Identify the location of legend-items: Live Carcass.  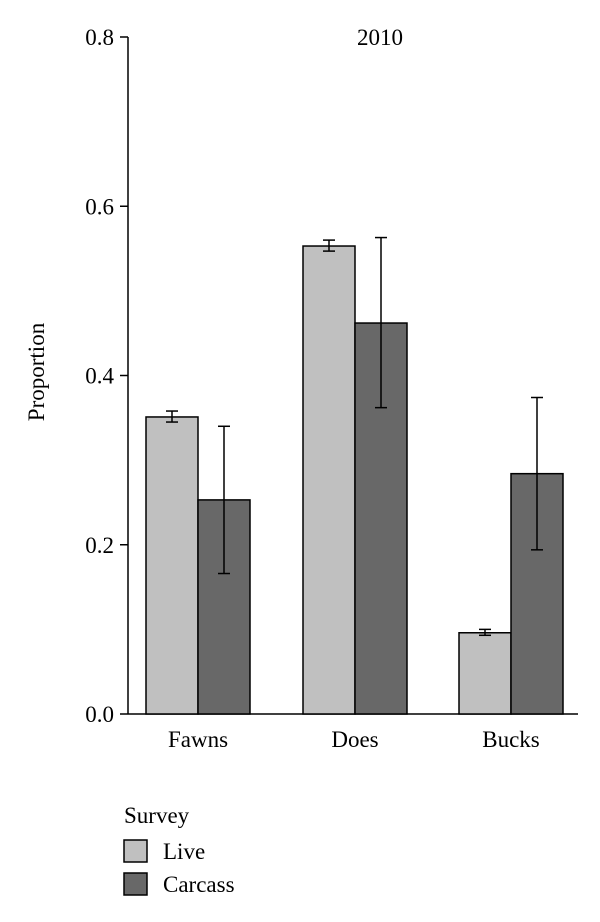
(179, 868).